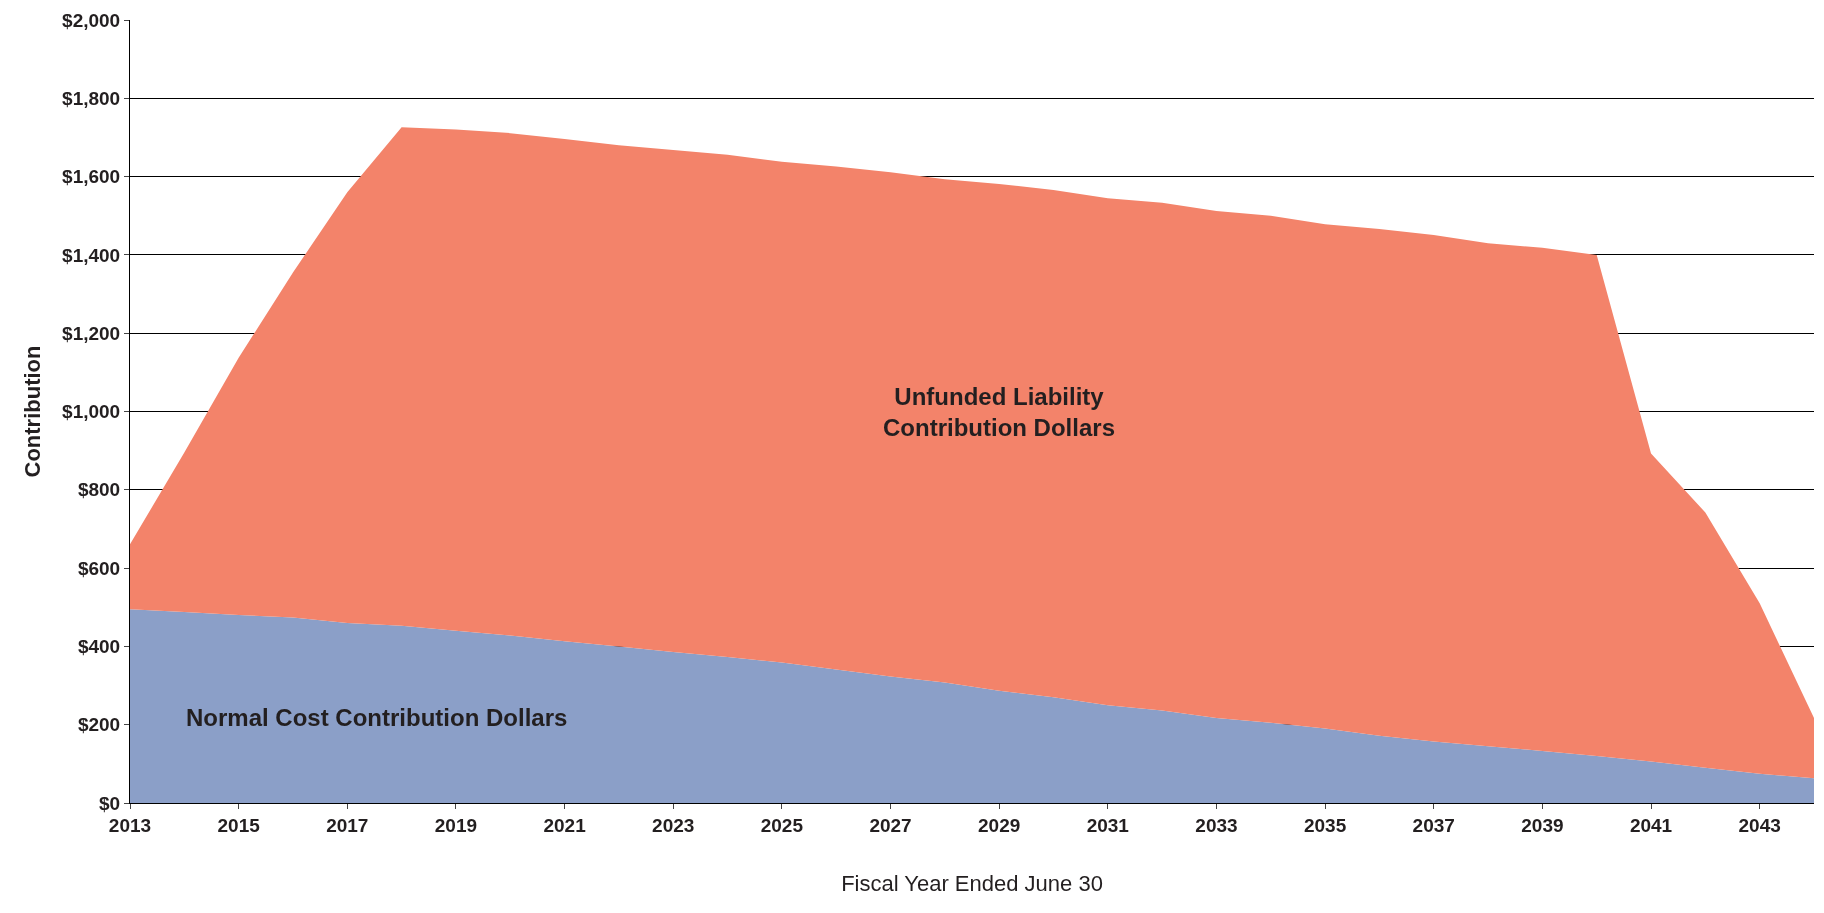  Describe the element at coordinates (99, 647) in the screenshot. I see `y-tick-label: $400` at that location.